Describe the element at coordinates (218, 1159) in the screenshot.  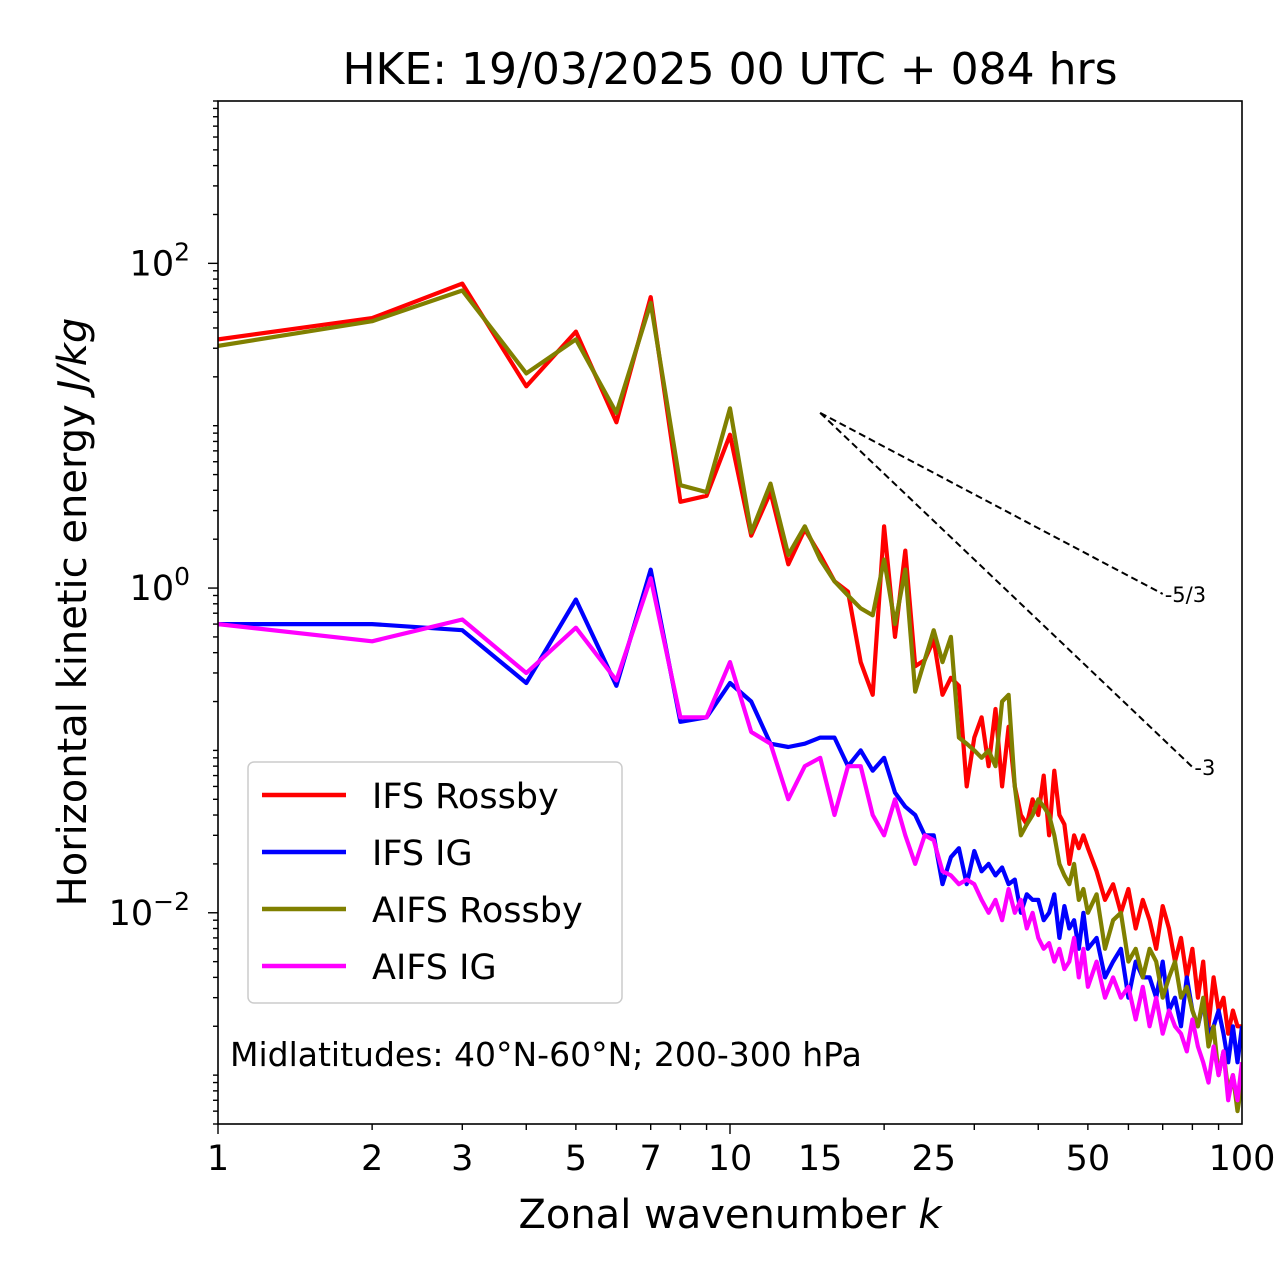
I see `x-tick-label: 1` at that location.